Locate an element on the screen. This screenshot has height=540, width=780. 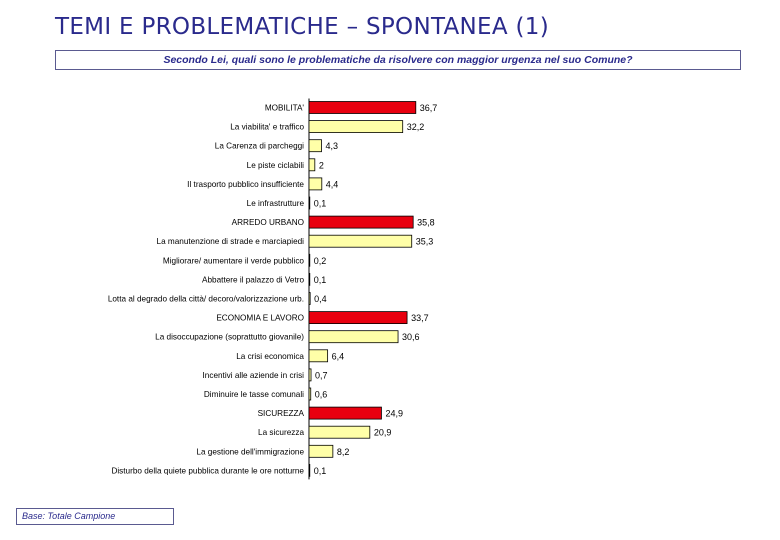
category-label: Le piste ciclabili is located at coordinates (276, 165).